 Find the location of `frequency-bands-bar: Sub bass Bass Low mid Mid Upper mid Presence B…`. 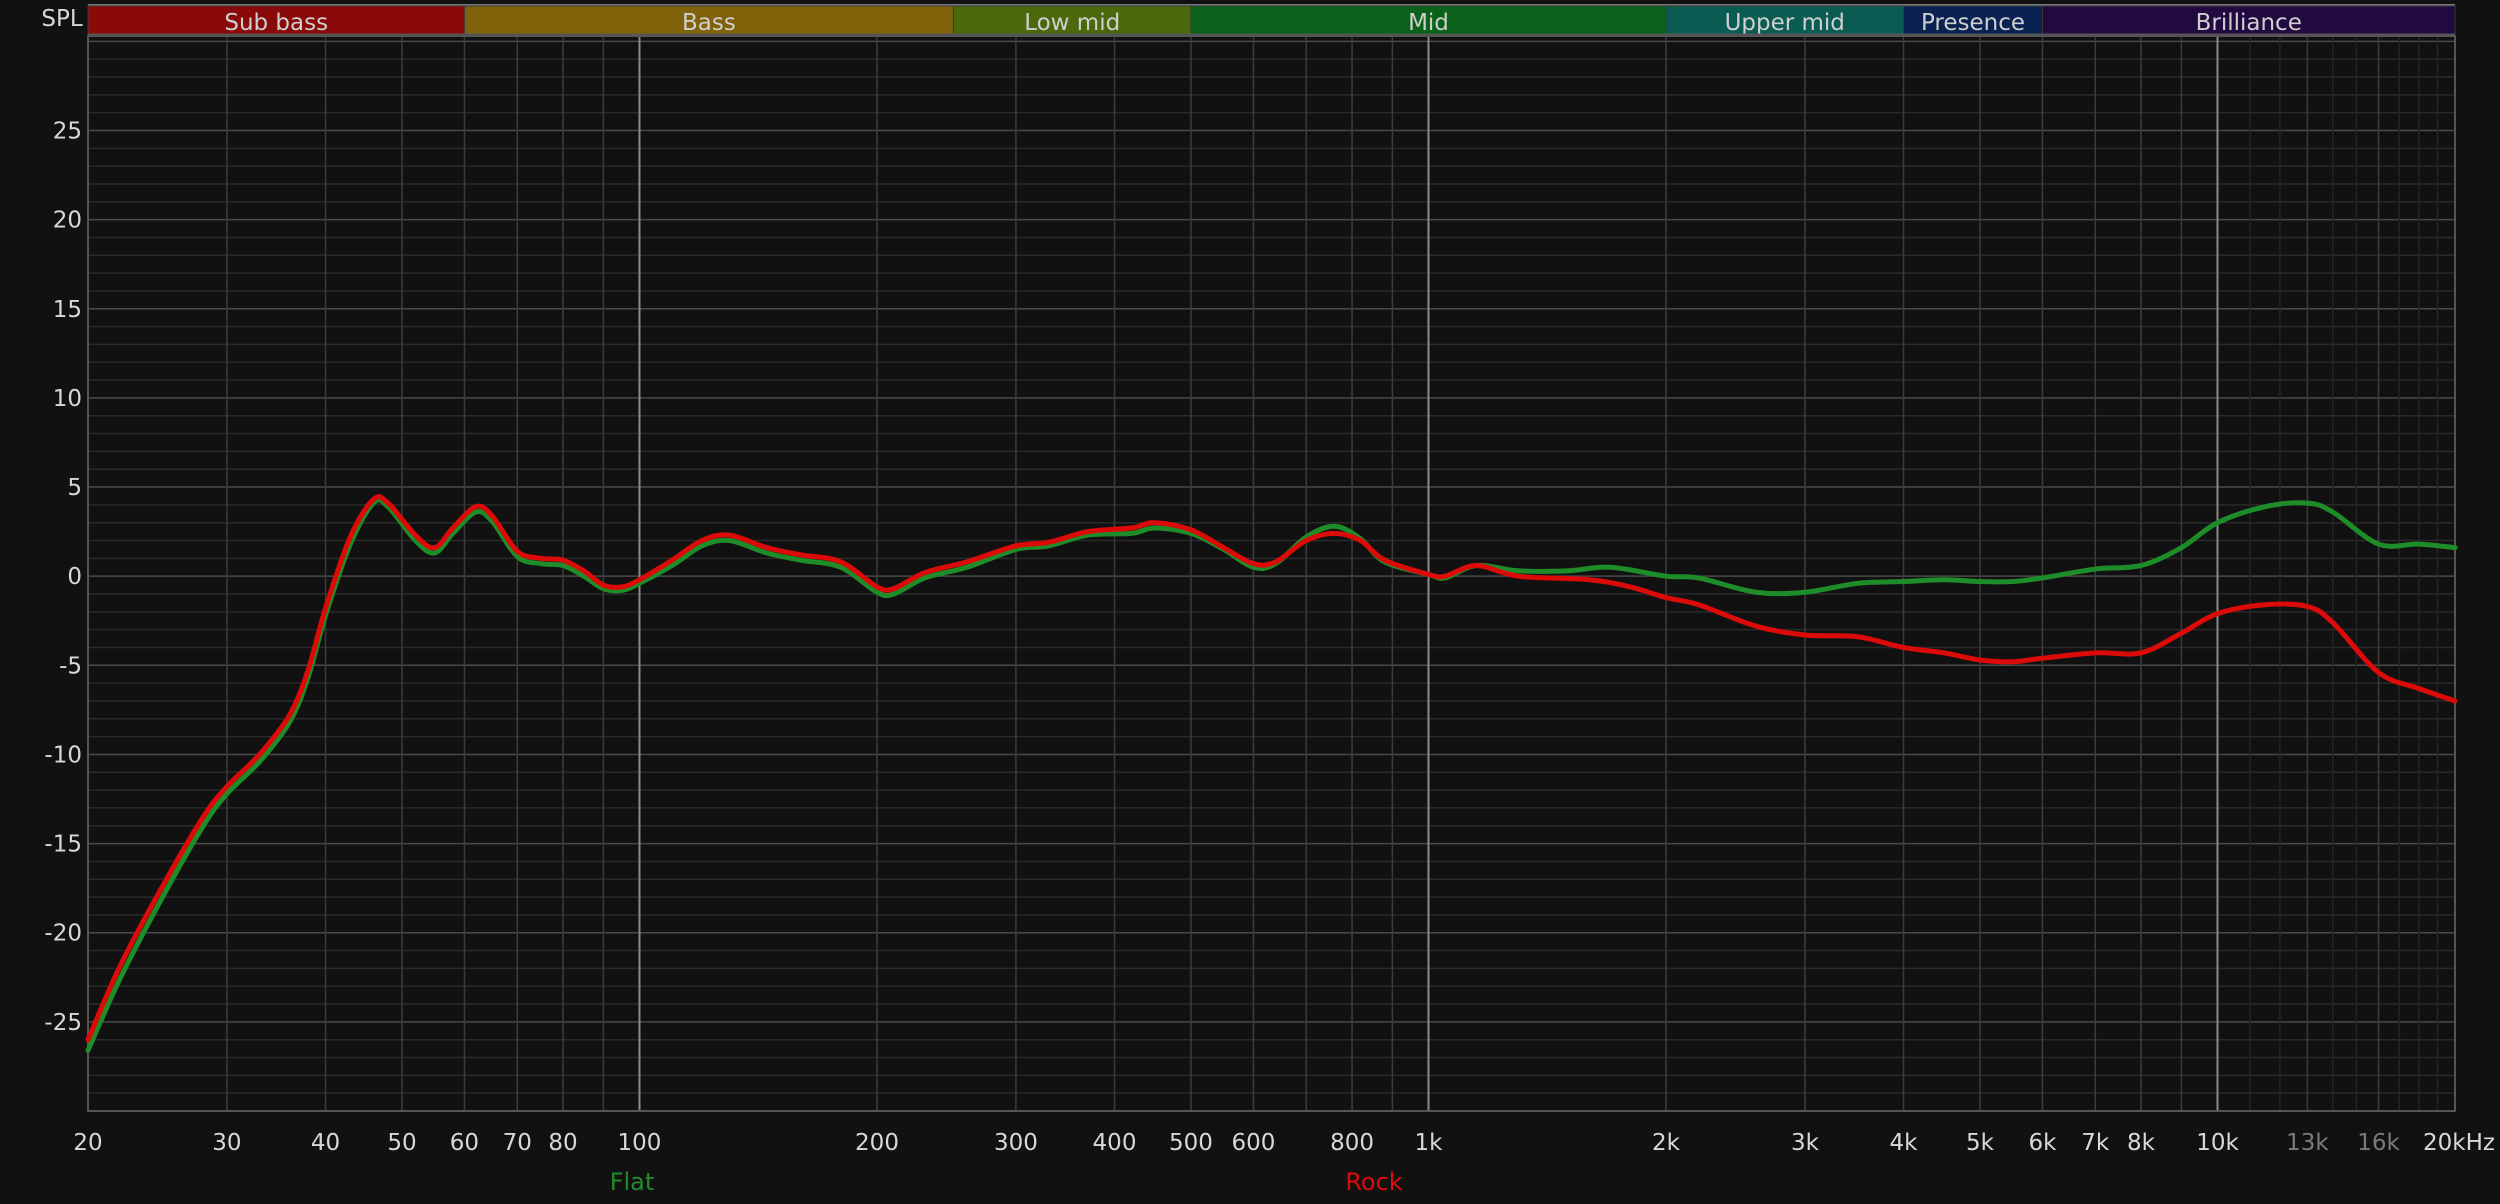

frequency-bands-bar: Sub bass Bass Low mid Mid Upper mid Presence B… is located at coordinates (1271, 20).